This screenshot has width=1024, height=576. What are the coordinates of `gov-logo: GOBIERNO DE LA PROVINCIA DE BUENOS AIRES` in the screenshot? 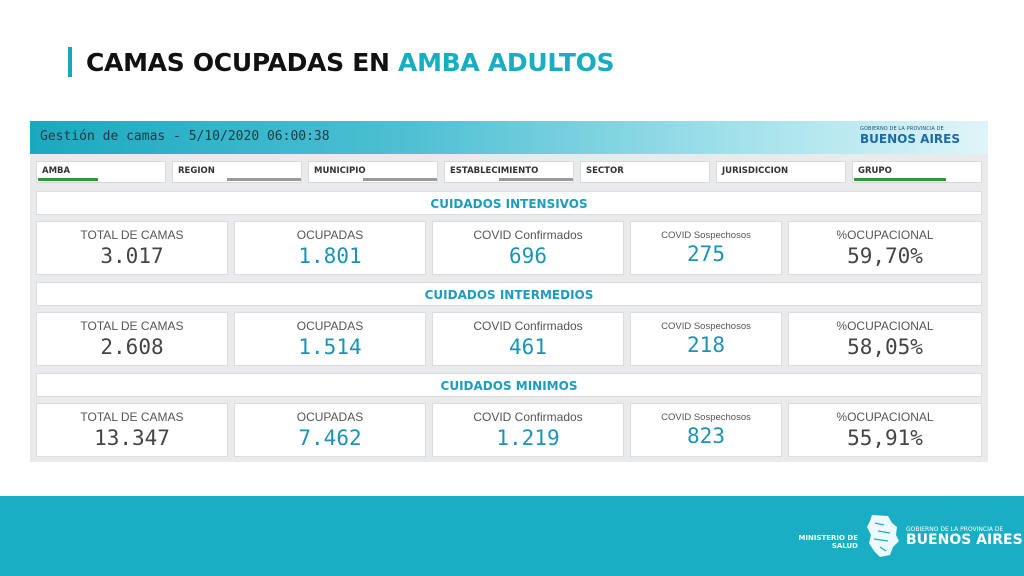 It's located at (964, 537).